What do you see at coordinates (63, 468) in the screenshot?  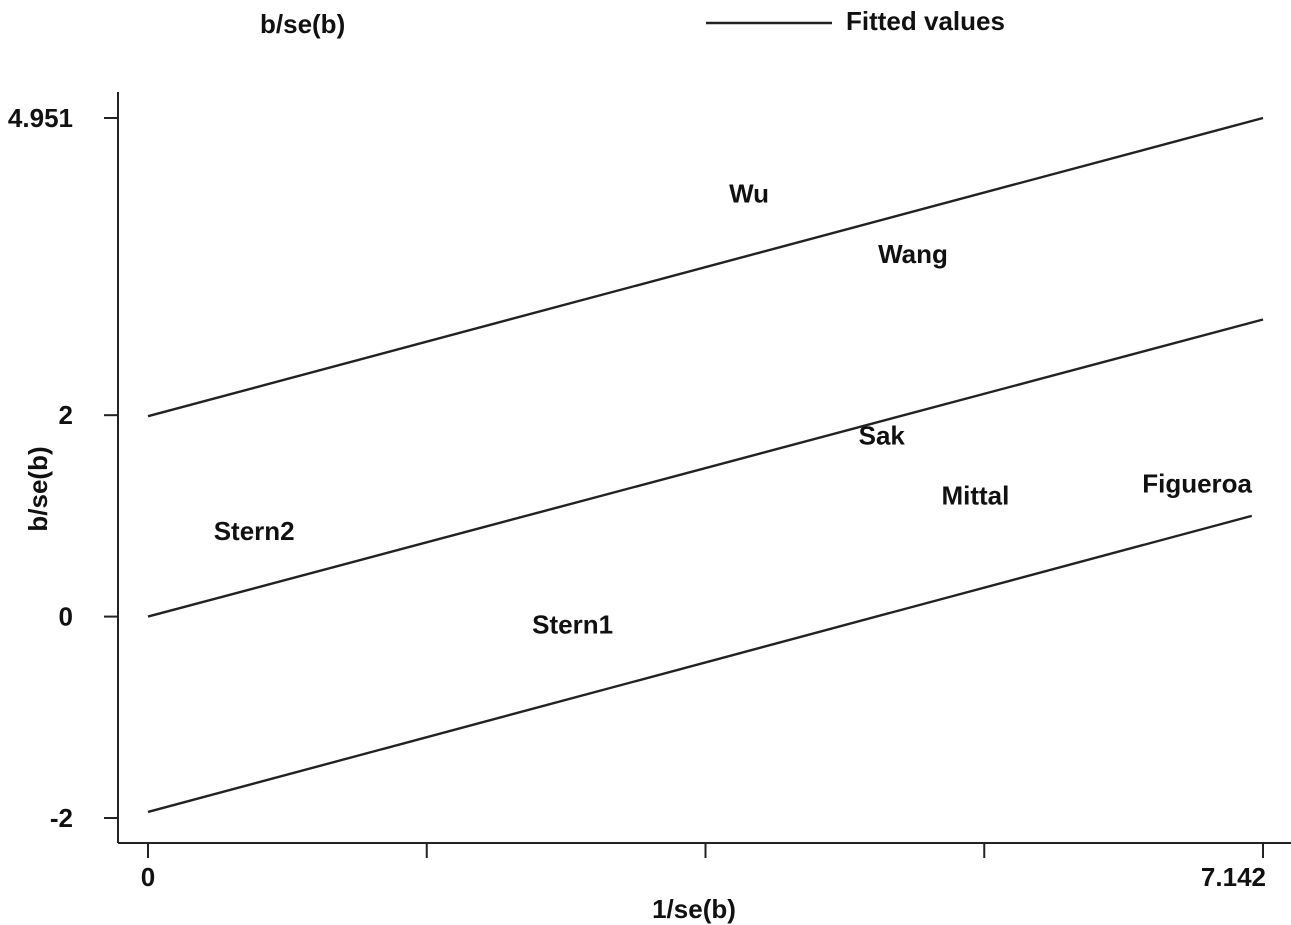 I see `y-ticks: -2 0 2 4.951` at bounding box center [63, 468].